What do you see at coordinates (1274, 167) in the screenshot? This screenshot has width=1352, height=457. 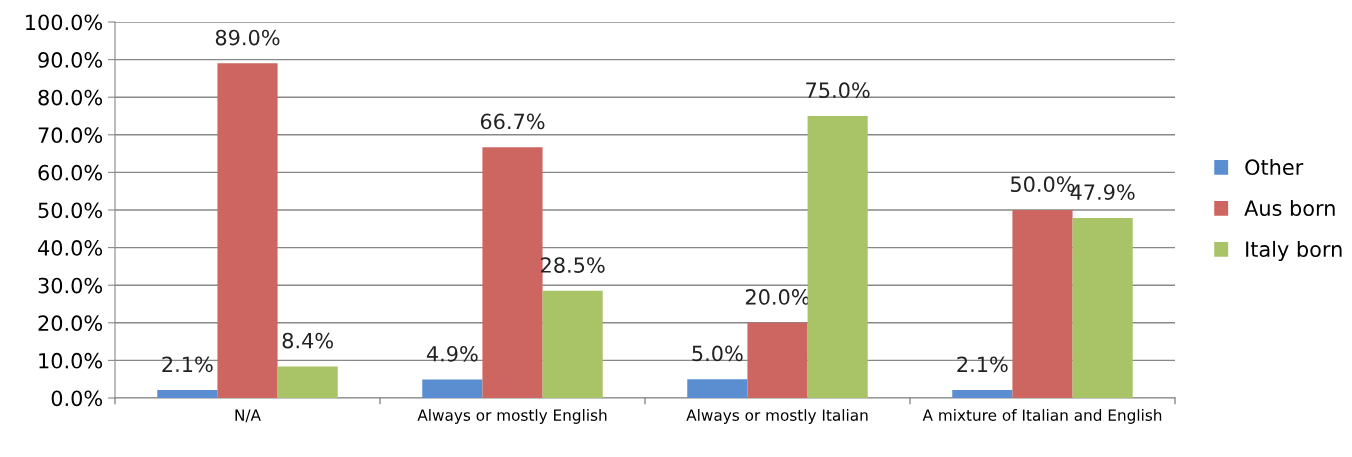 I see `legend-label: Other` at bounding box center [1274, 167].